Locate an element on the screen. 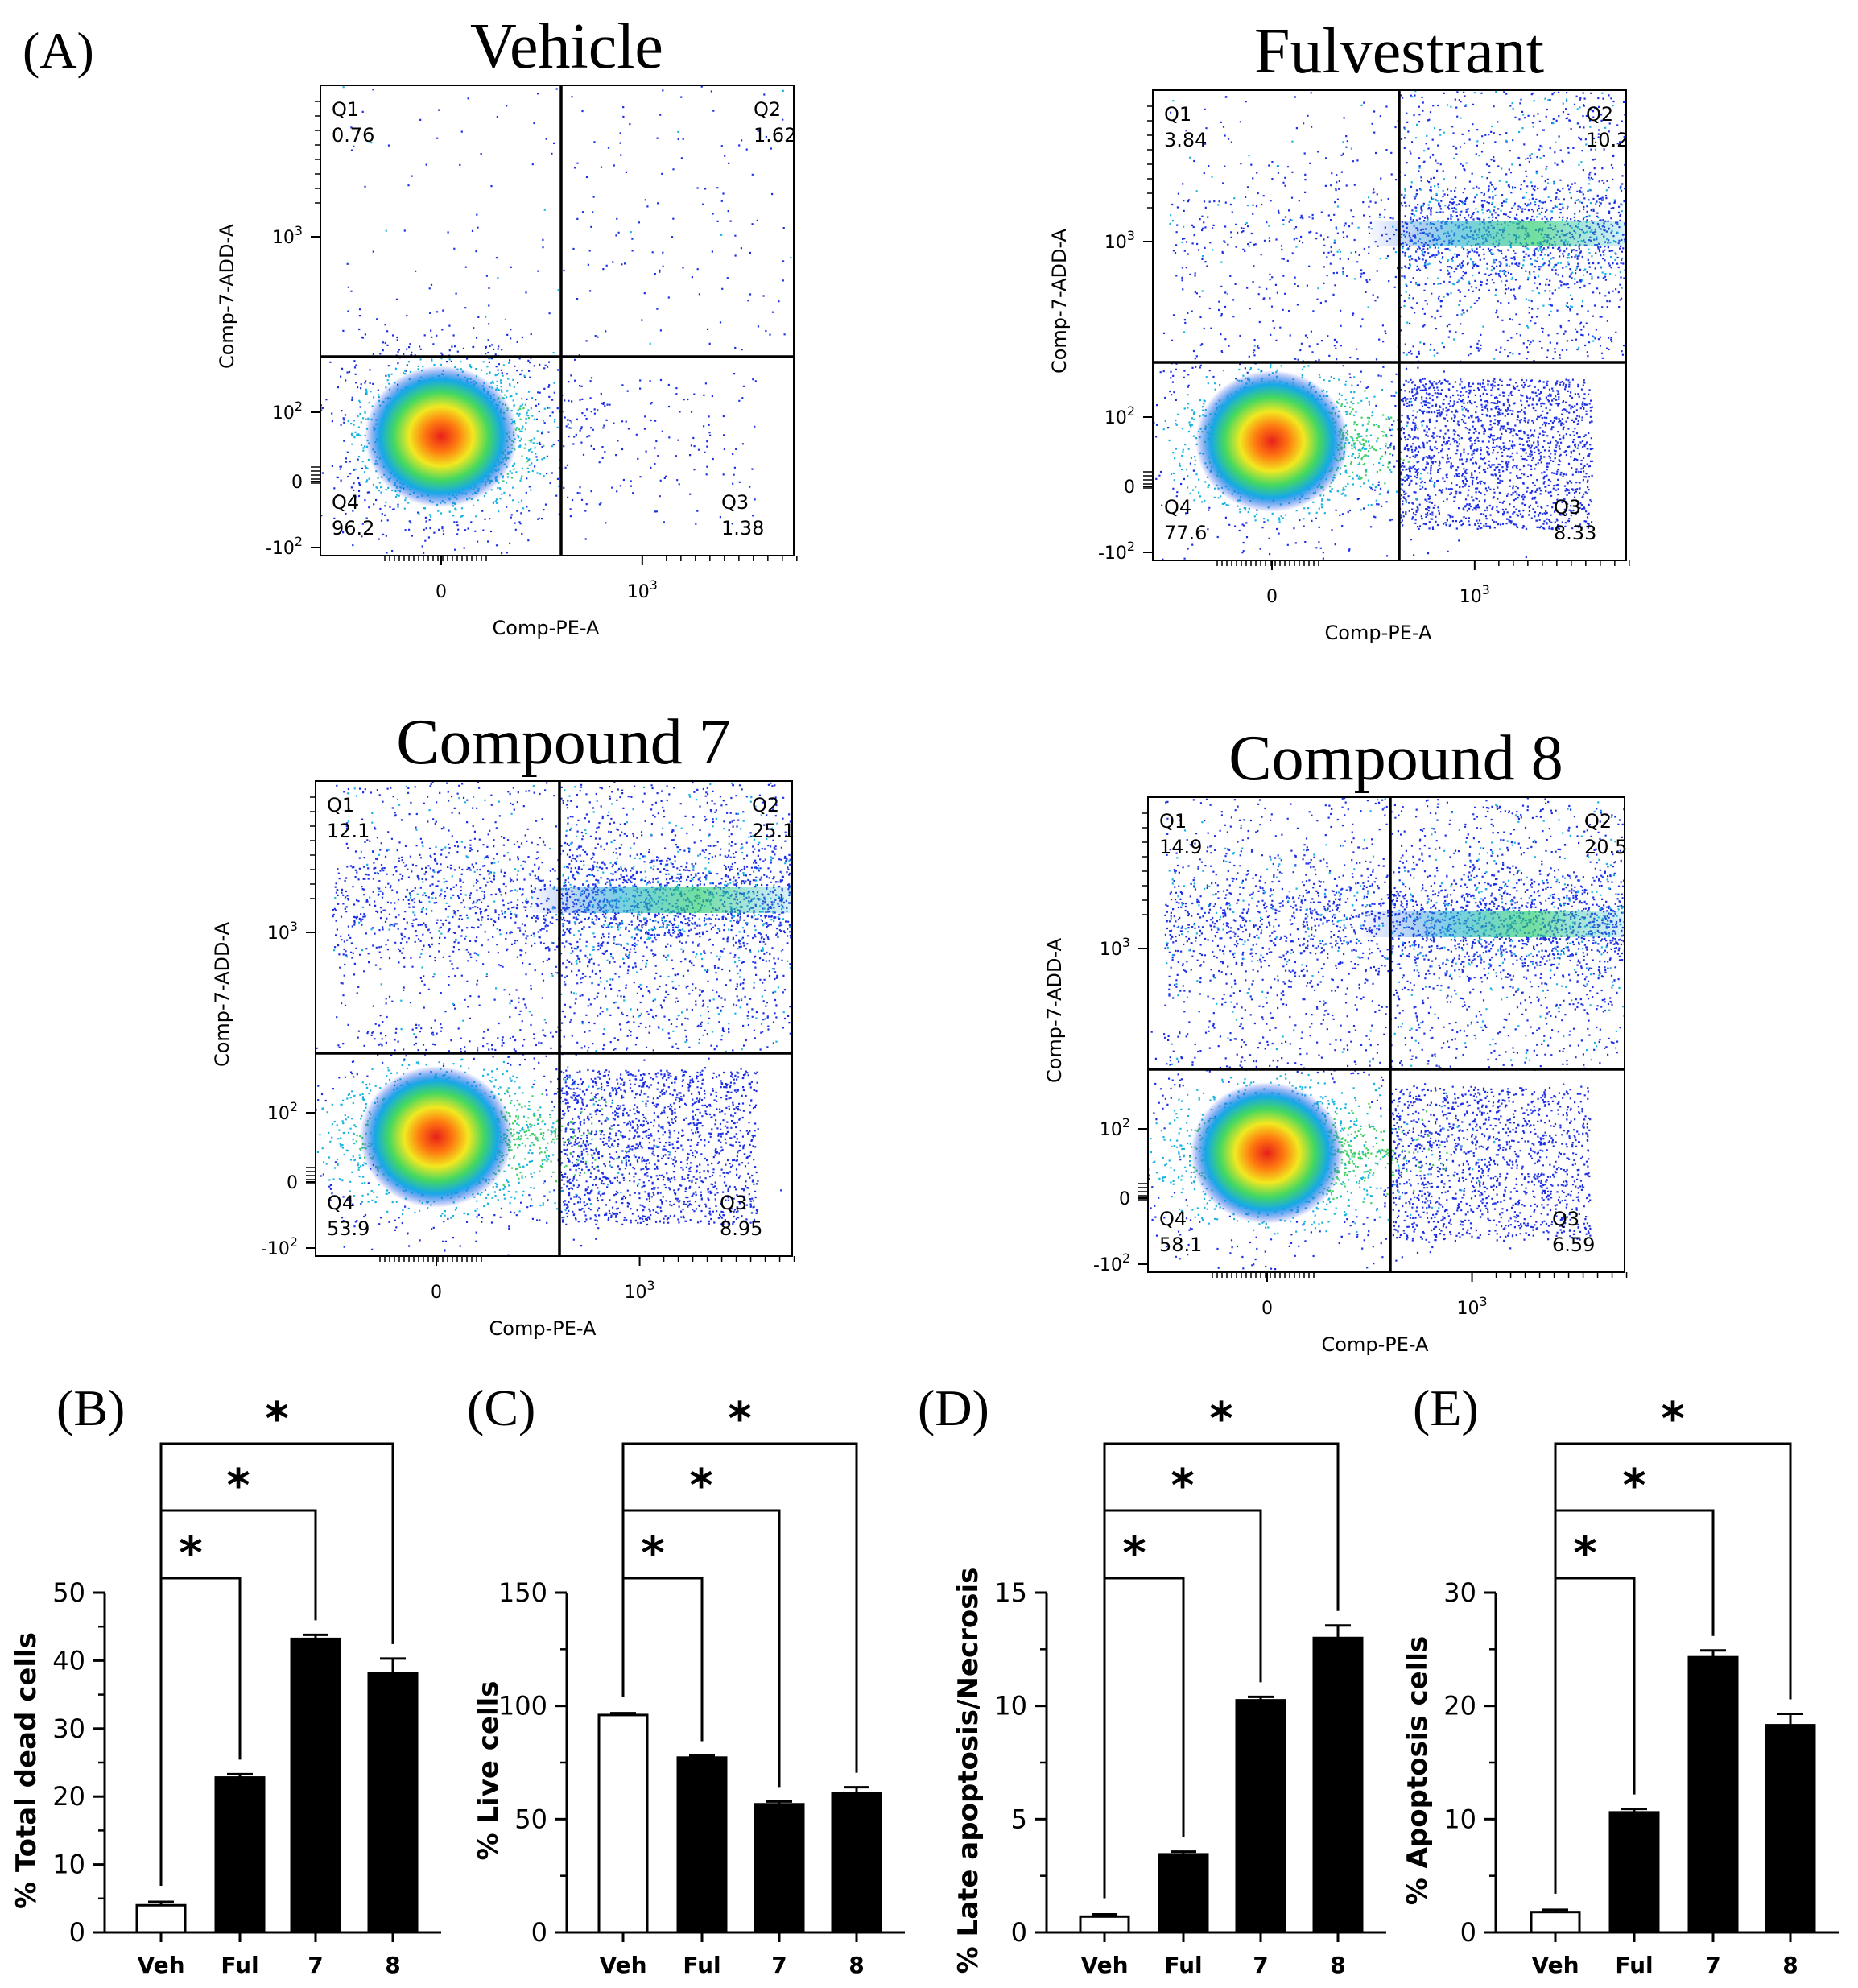 Image resolution: width=1858 pixels, height=1988 pixels. quadrant-value: 12.1 is located at coordinates (348, 831).